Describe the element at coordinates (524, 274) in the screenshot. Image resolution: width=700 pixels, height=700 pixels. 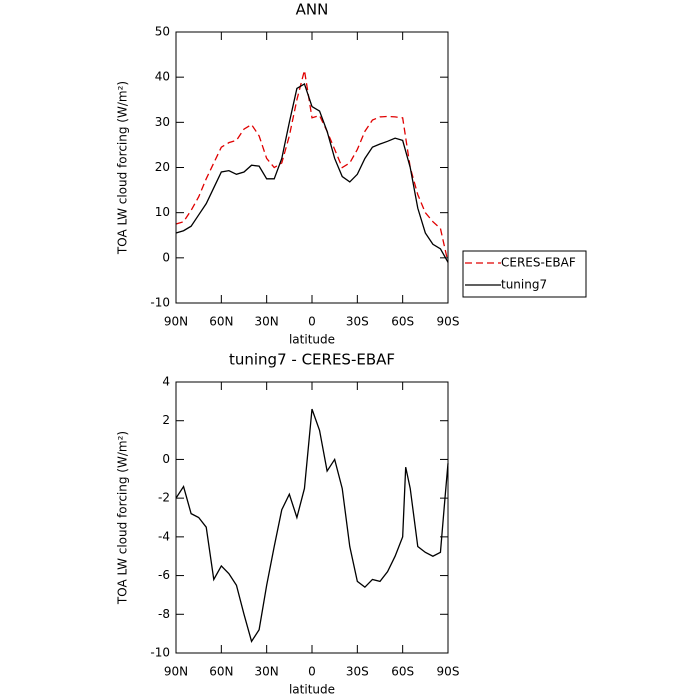
I see `legend-box` at that location.